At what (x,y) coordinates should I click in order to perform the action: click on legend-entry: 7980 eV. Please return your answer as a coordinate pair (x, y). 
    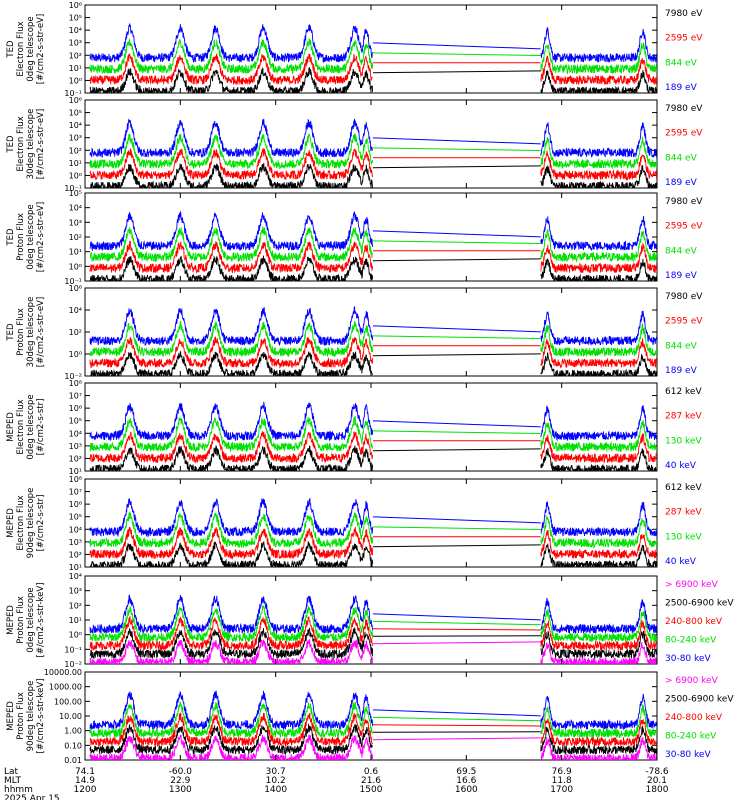
    Looking at the image, I should click on (684, 297).